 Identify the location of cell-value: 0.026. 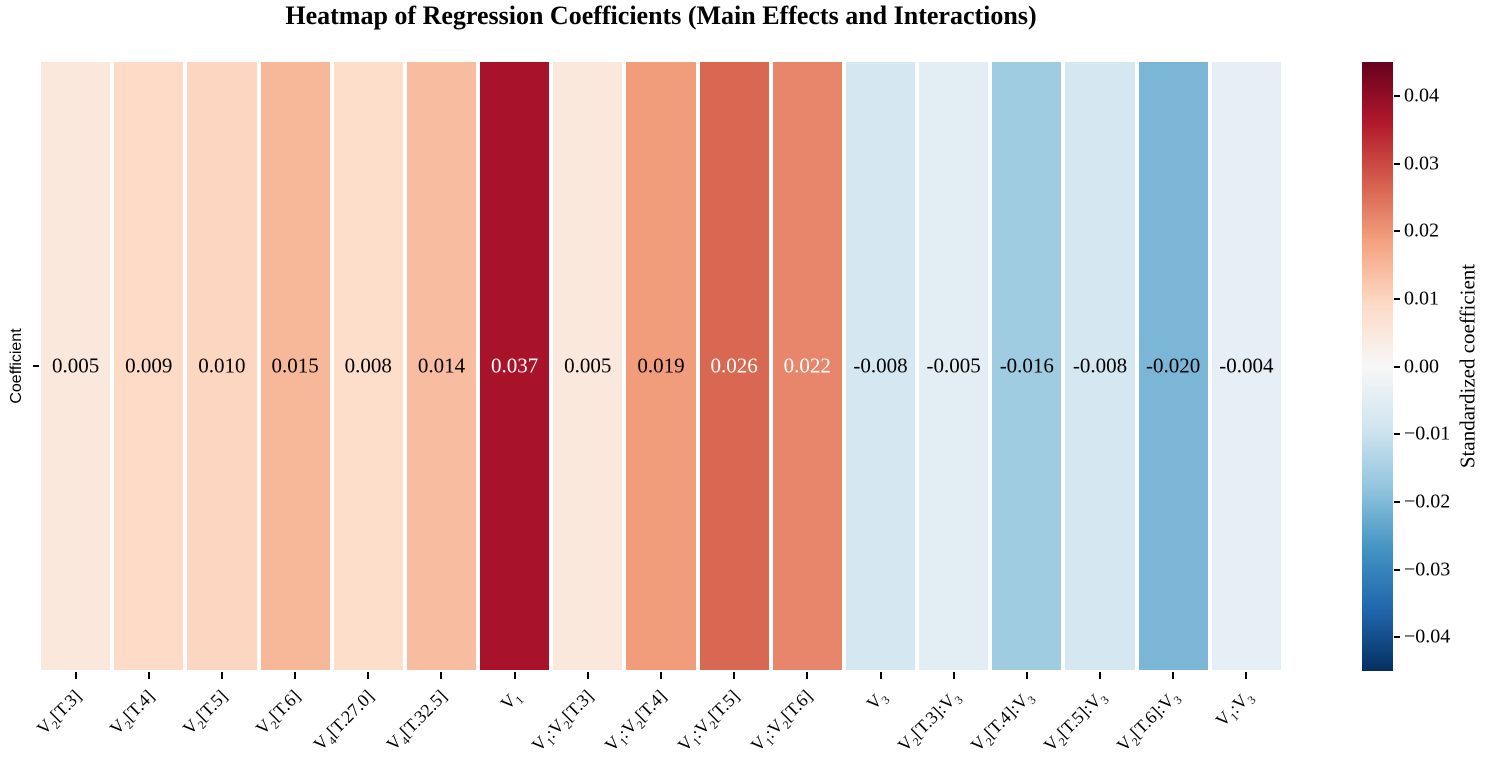
(734, 365).